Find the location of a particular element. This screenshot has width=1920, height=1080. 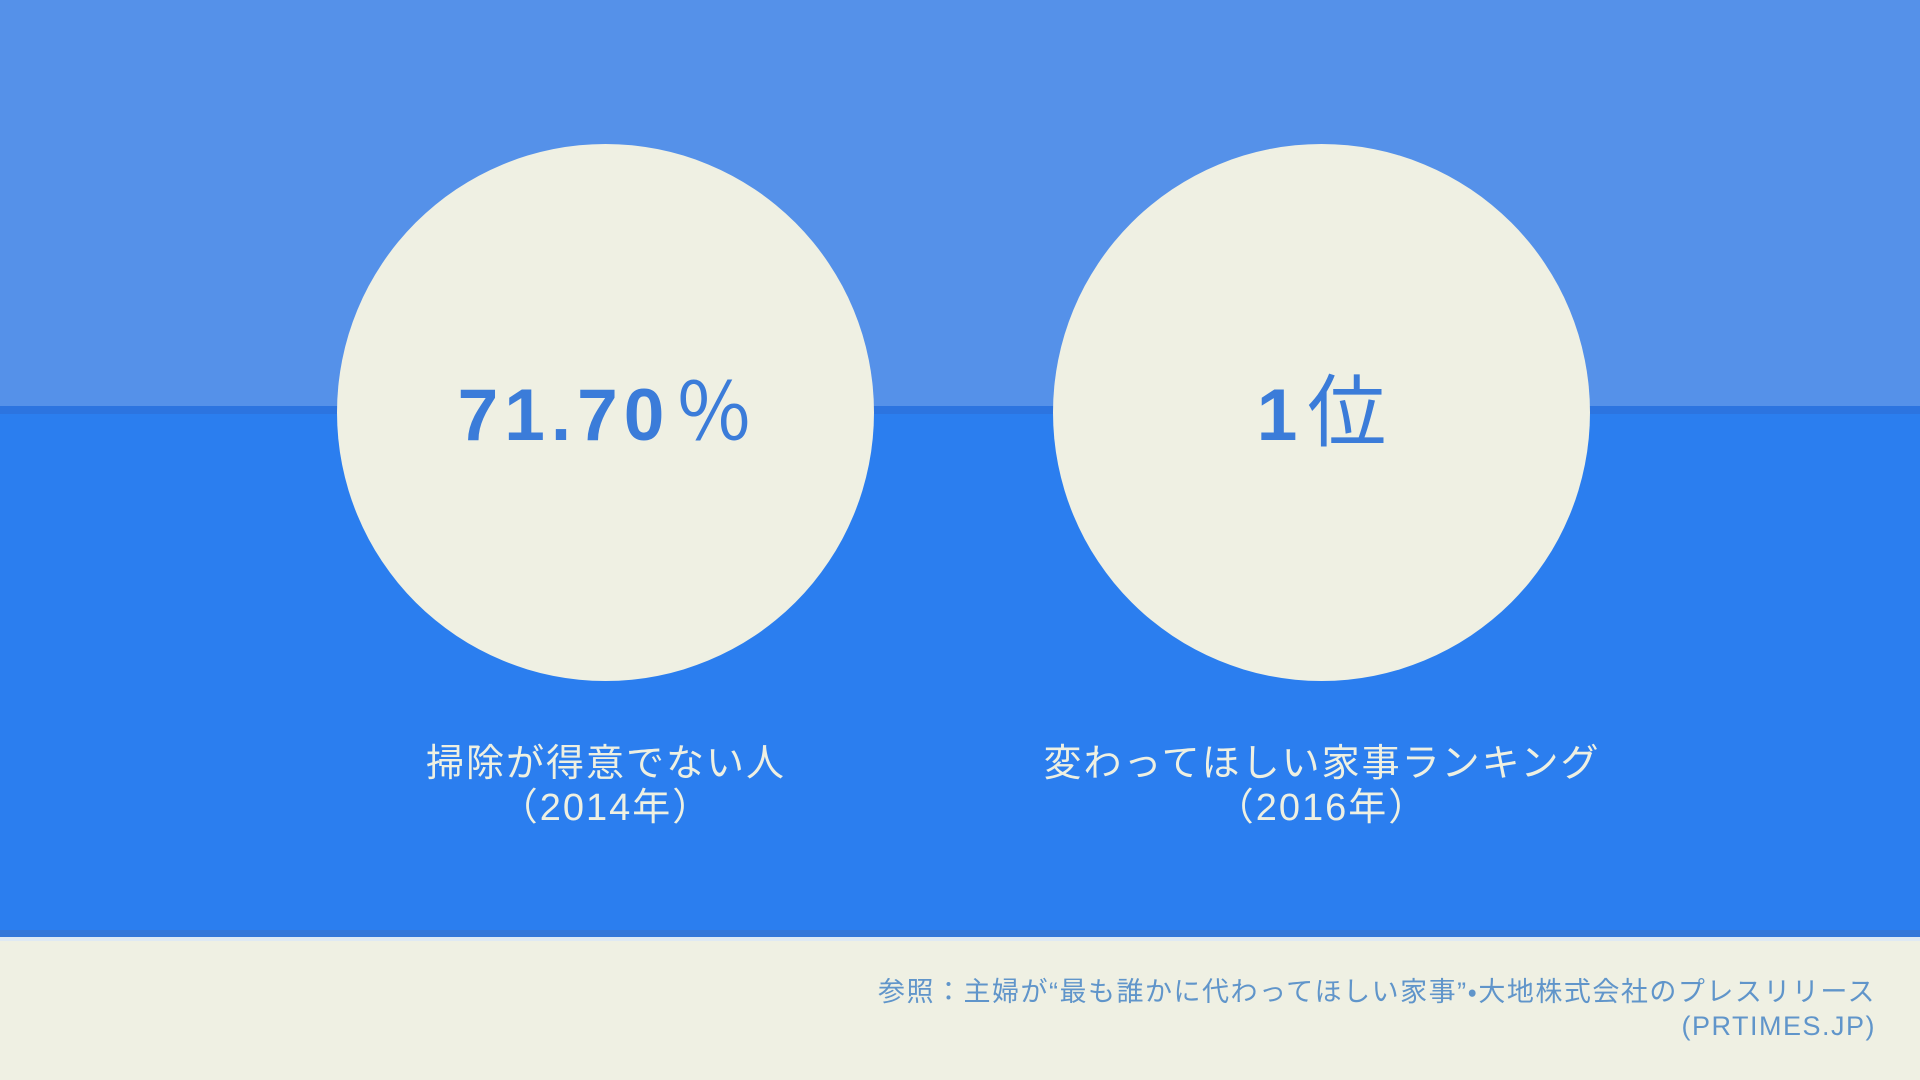

stat-value-cleaning: 71.70％ is located at coordinates (606, 412).